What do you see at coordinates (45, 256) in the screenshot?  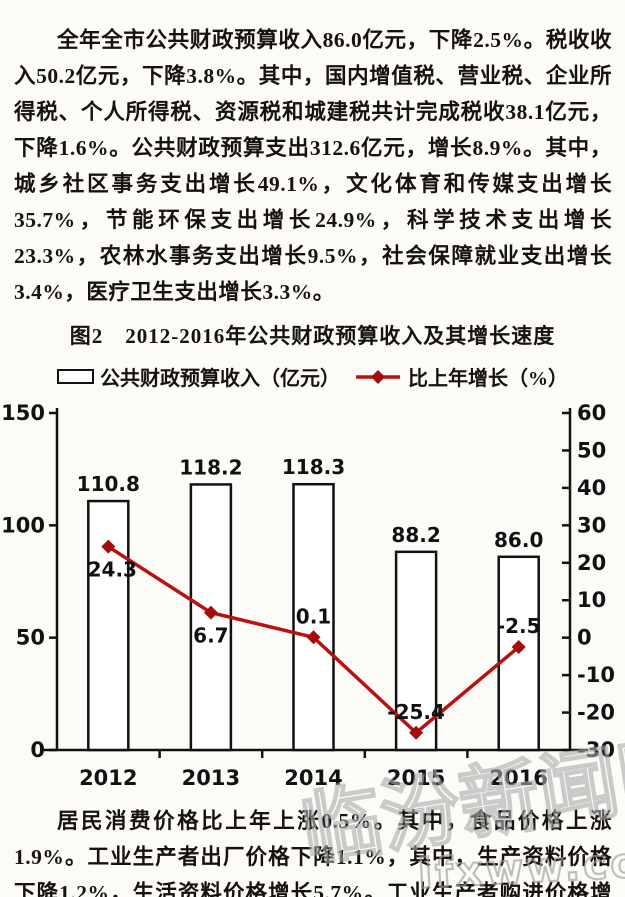 I see `stat-value: 23.3%` at bounding box center [45, 256].